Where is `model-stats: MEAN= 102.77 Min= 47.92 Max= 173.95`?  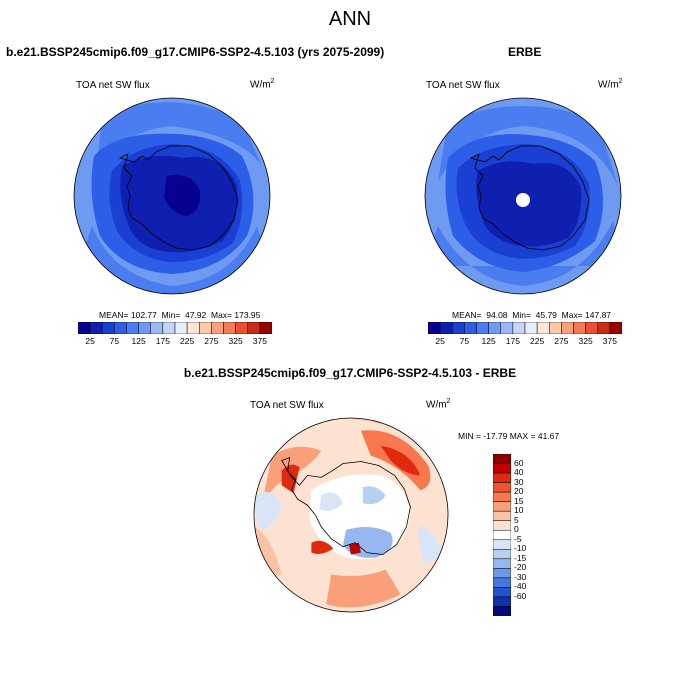 model-stats: MEAN= 102.77 Min= 47.92 Max= 173.95 is located at coordinates (180, 315).